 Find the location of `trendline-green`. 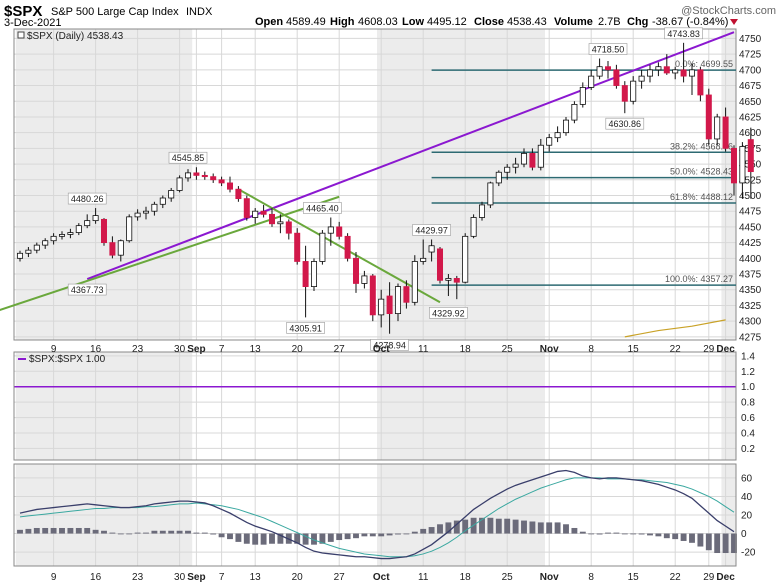

trendline-green is located at coordinates (170, 253).